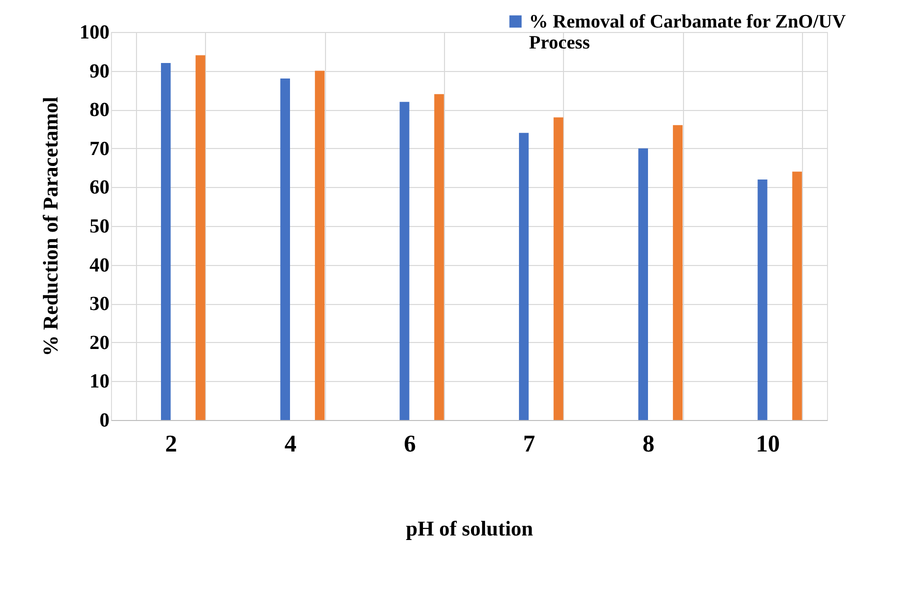 This screenshot has height=616, width=909. Describe the element at coordinates (100, 343) in the screenshot. I see `y-tick-label: 20` at that location.